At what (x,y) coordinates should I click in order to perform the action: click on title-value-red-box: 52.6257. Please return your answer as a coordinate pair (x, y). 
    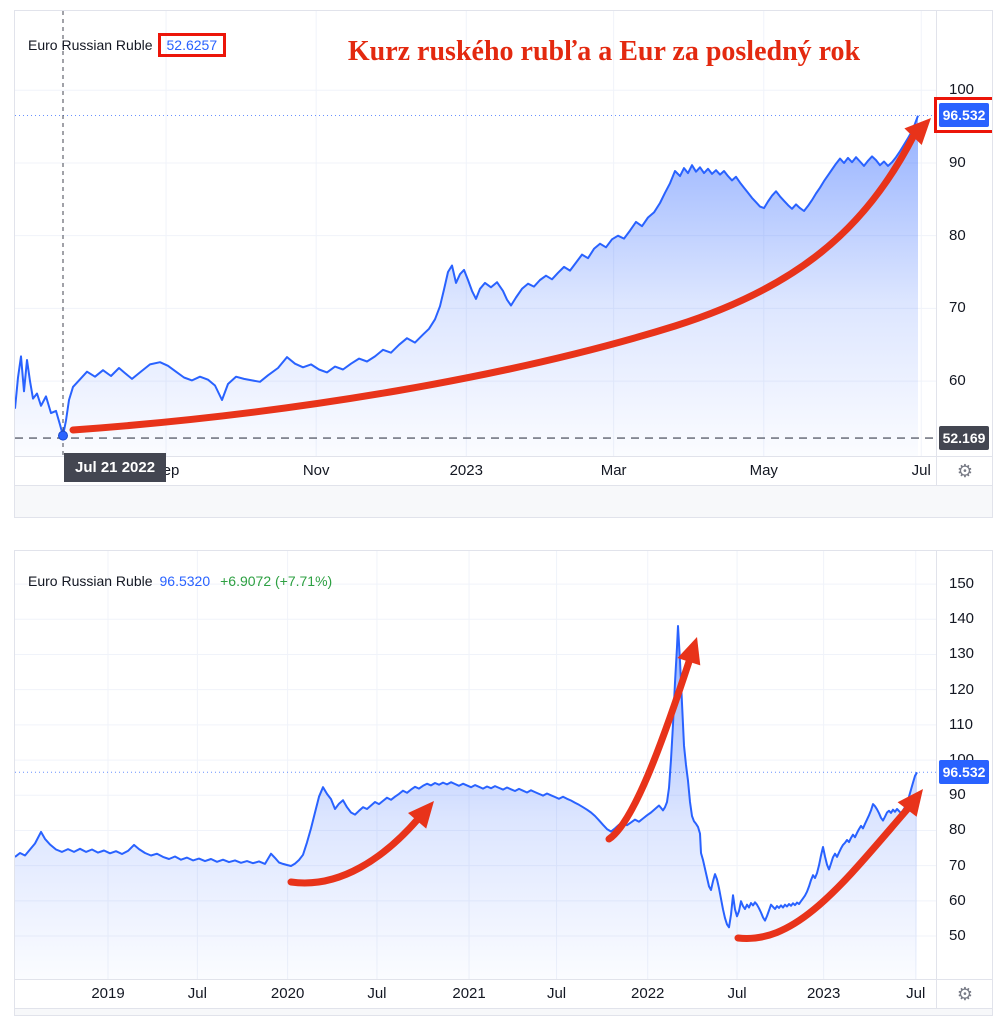
    Looking at the image, I should click on (192, 45).